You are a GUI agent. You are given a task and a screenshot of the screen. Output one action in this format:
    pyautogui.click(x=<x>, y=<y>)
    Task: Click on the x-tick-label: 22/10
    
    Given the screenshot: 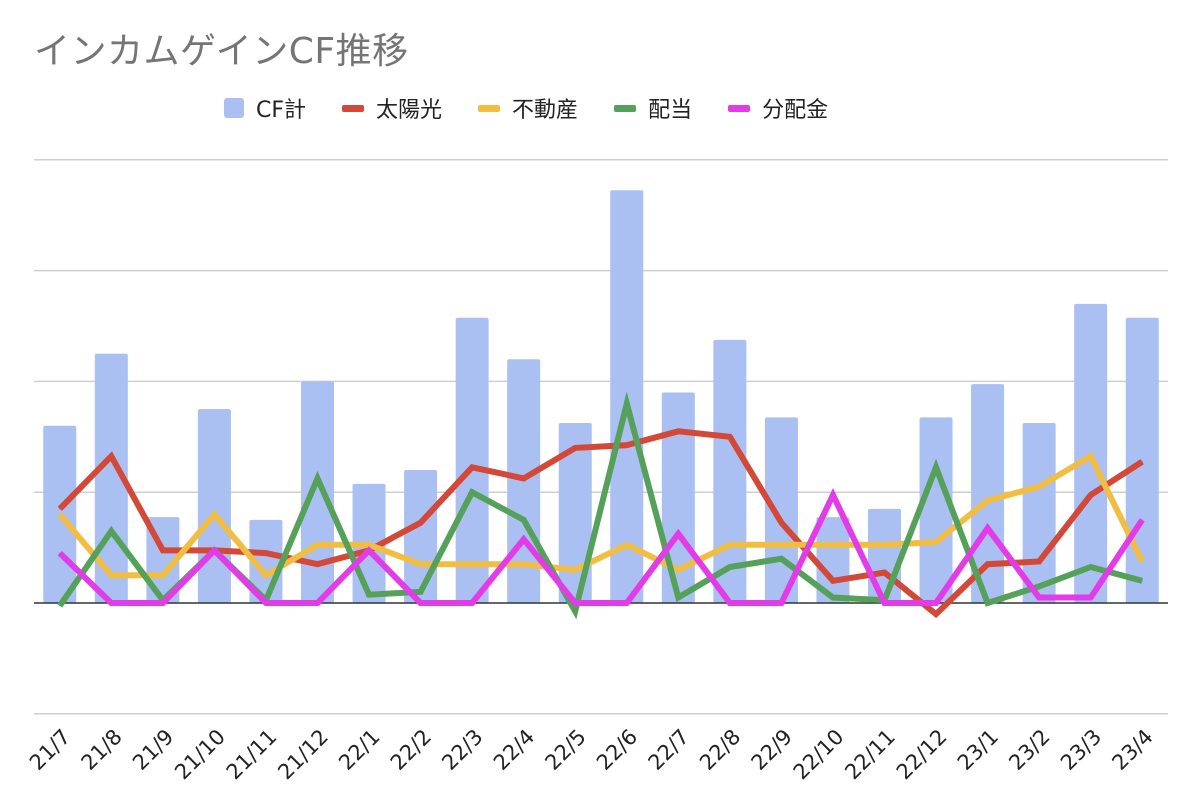 What is the action you would take?
    pyautogui.click(x=819, y=755)
    